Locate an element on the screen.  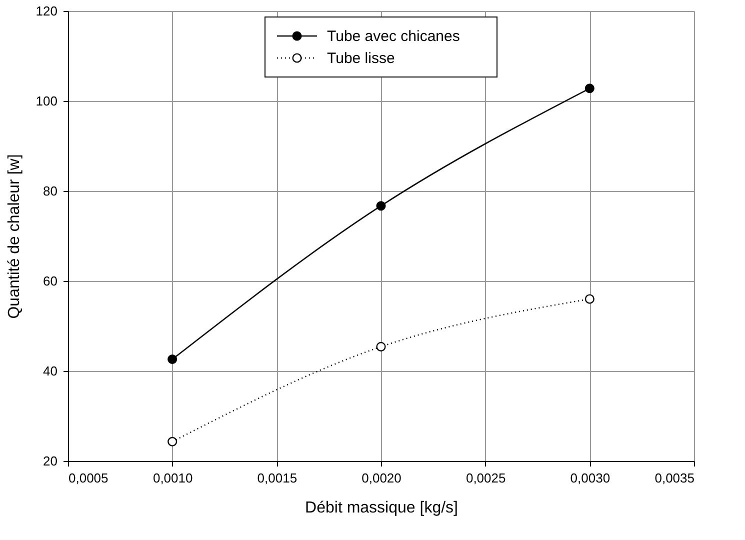
x-tick-label: 0,0030 is located at coordinates (590, 478).